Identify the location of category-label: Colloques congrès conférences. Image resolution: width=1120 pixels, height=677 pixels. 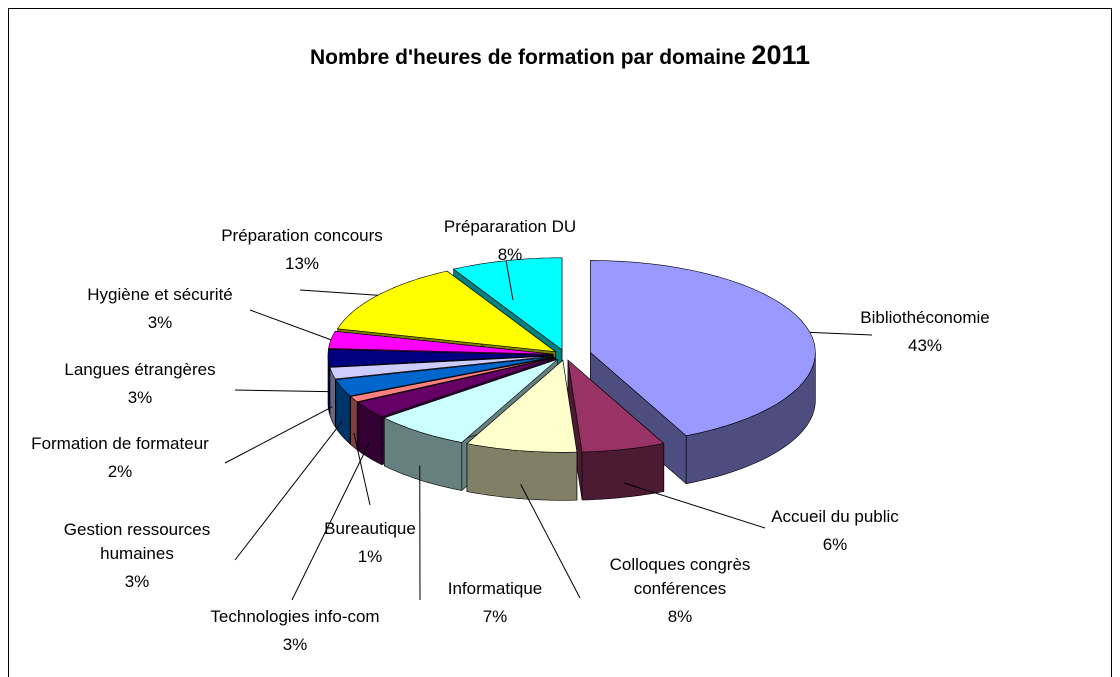
(680, 576).